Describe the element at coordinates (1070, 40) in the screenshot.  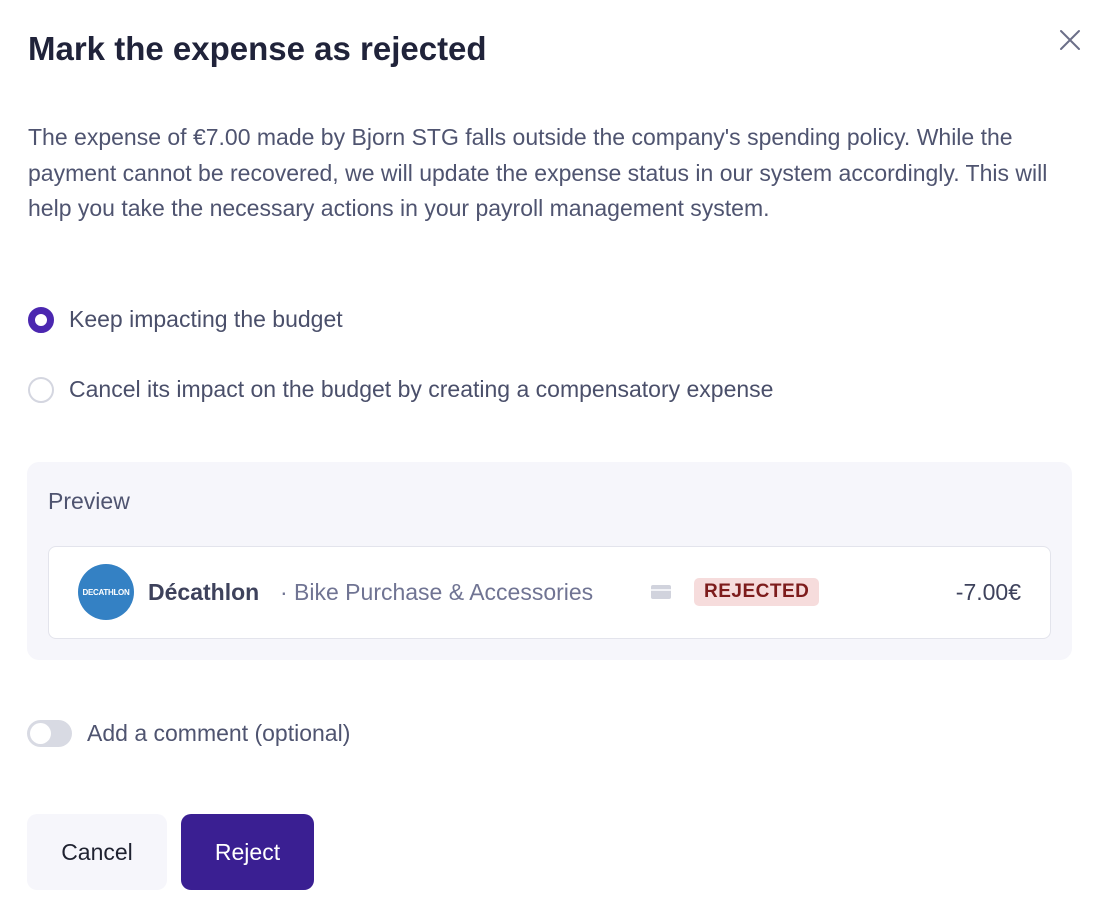
I see `close-icon` at that location.